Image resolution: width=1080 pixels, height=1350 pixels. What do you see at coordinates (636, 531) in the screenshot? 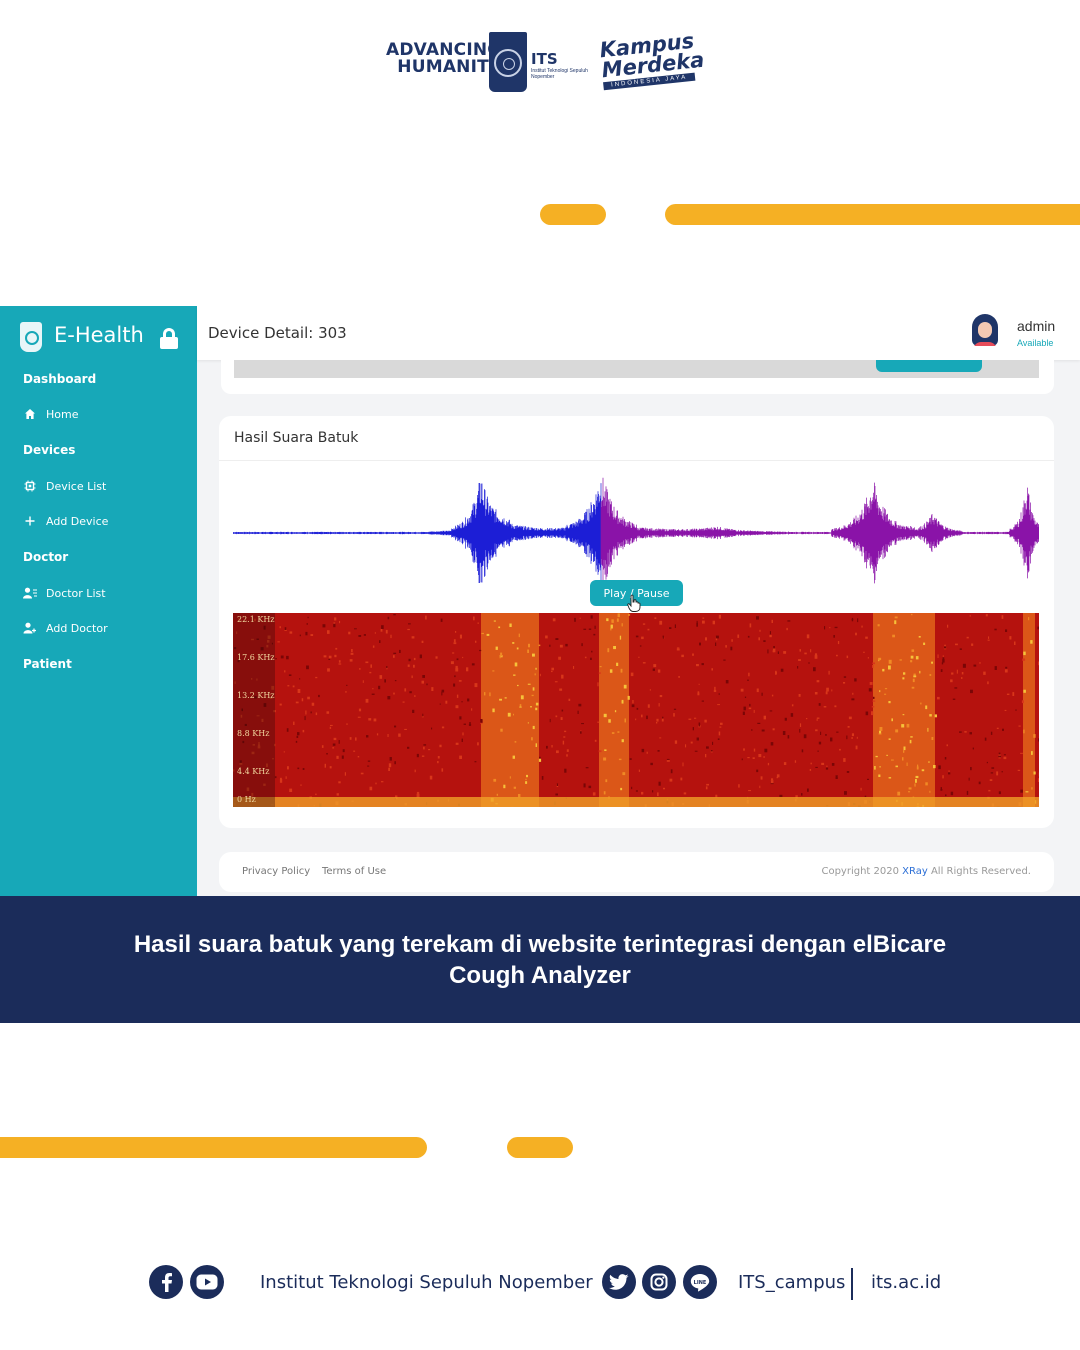
I see `audio-waveform` at bounding box center [636, 531].